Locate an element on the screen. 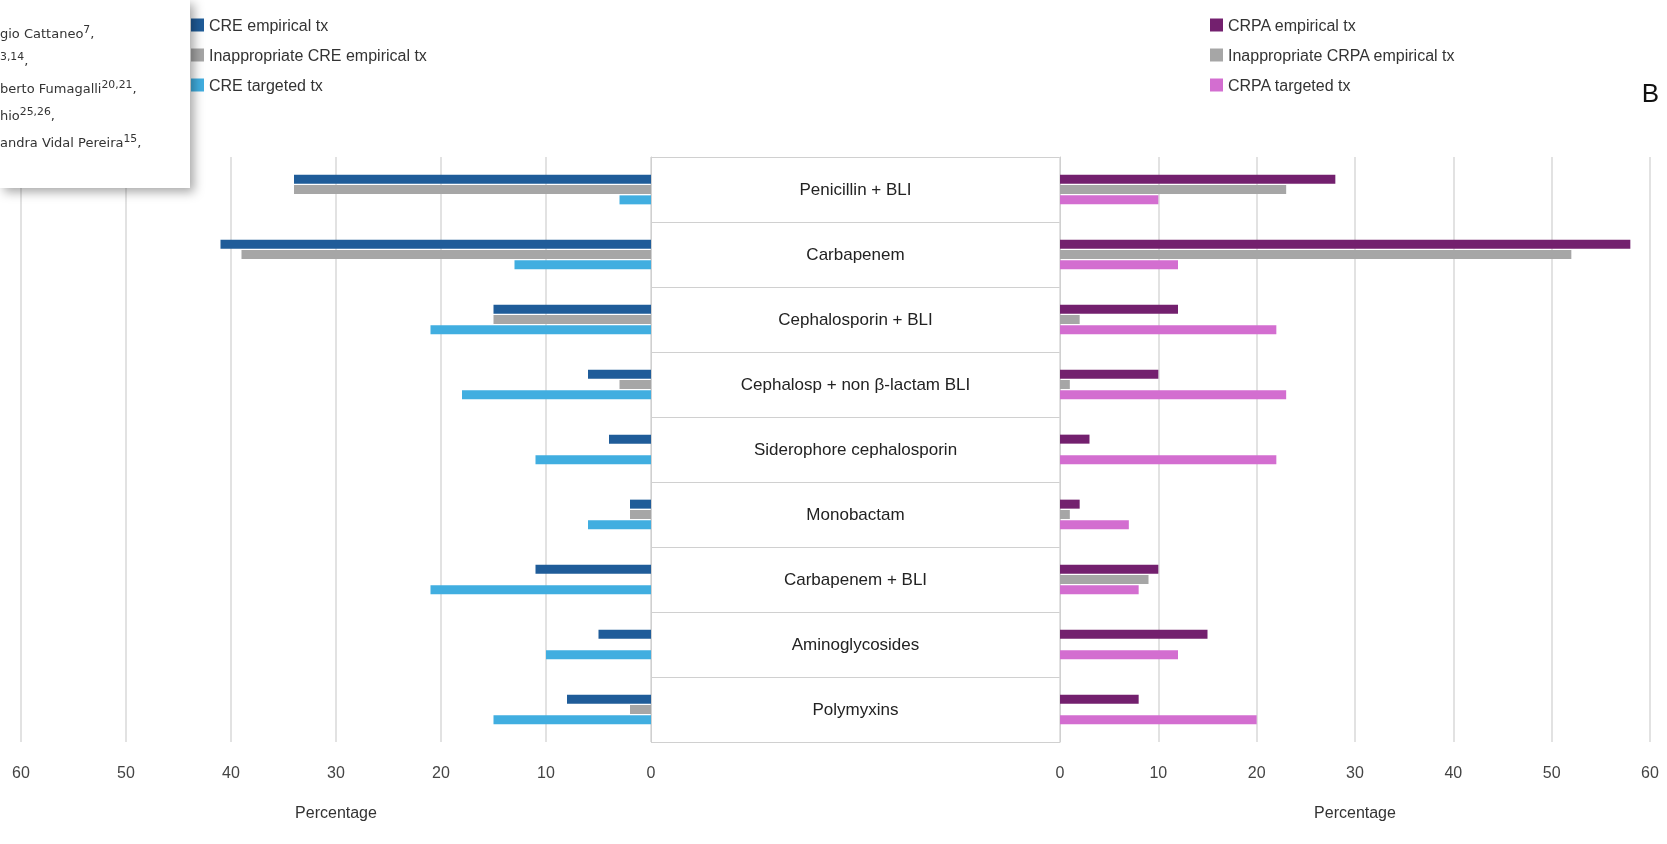 The width and height of the screenshot is (1667, 844). y-tick-label: Penicillin + BLI is located at coordinates (855, 189).